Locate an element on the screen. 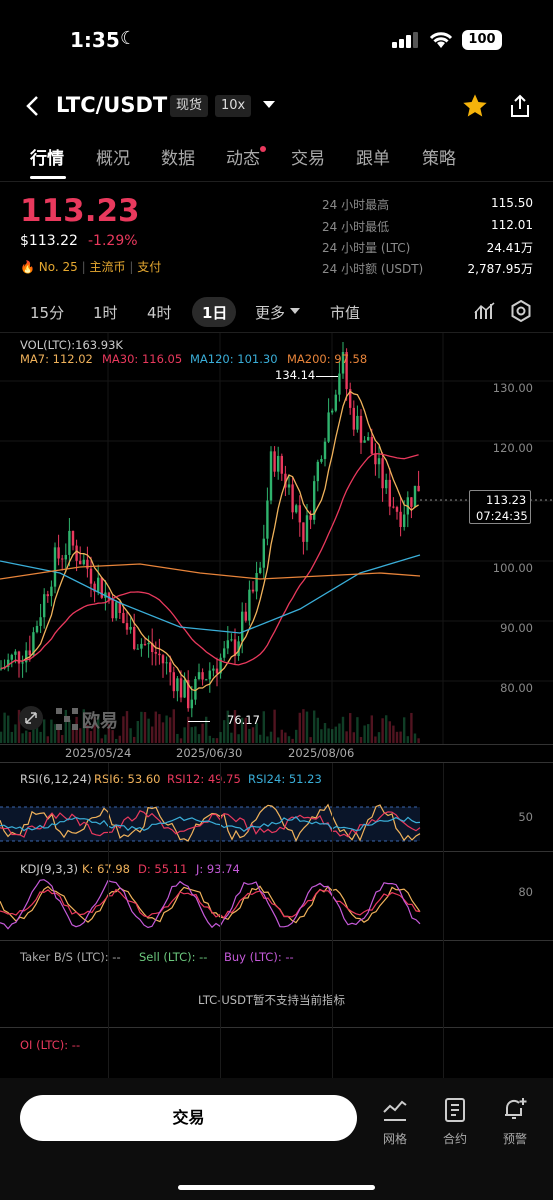  alert-bell-icon is located at coordinates (515, 1109).